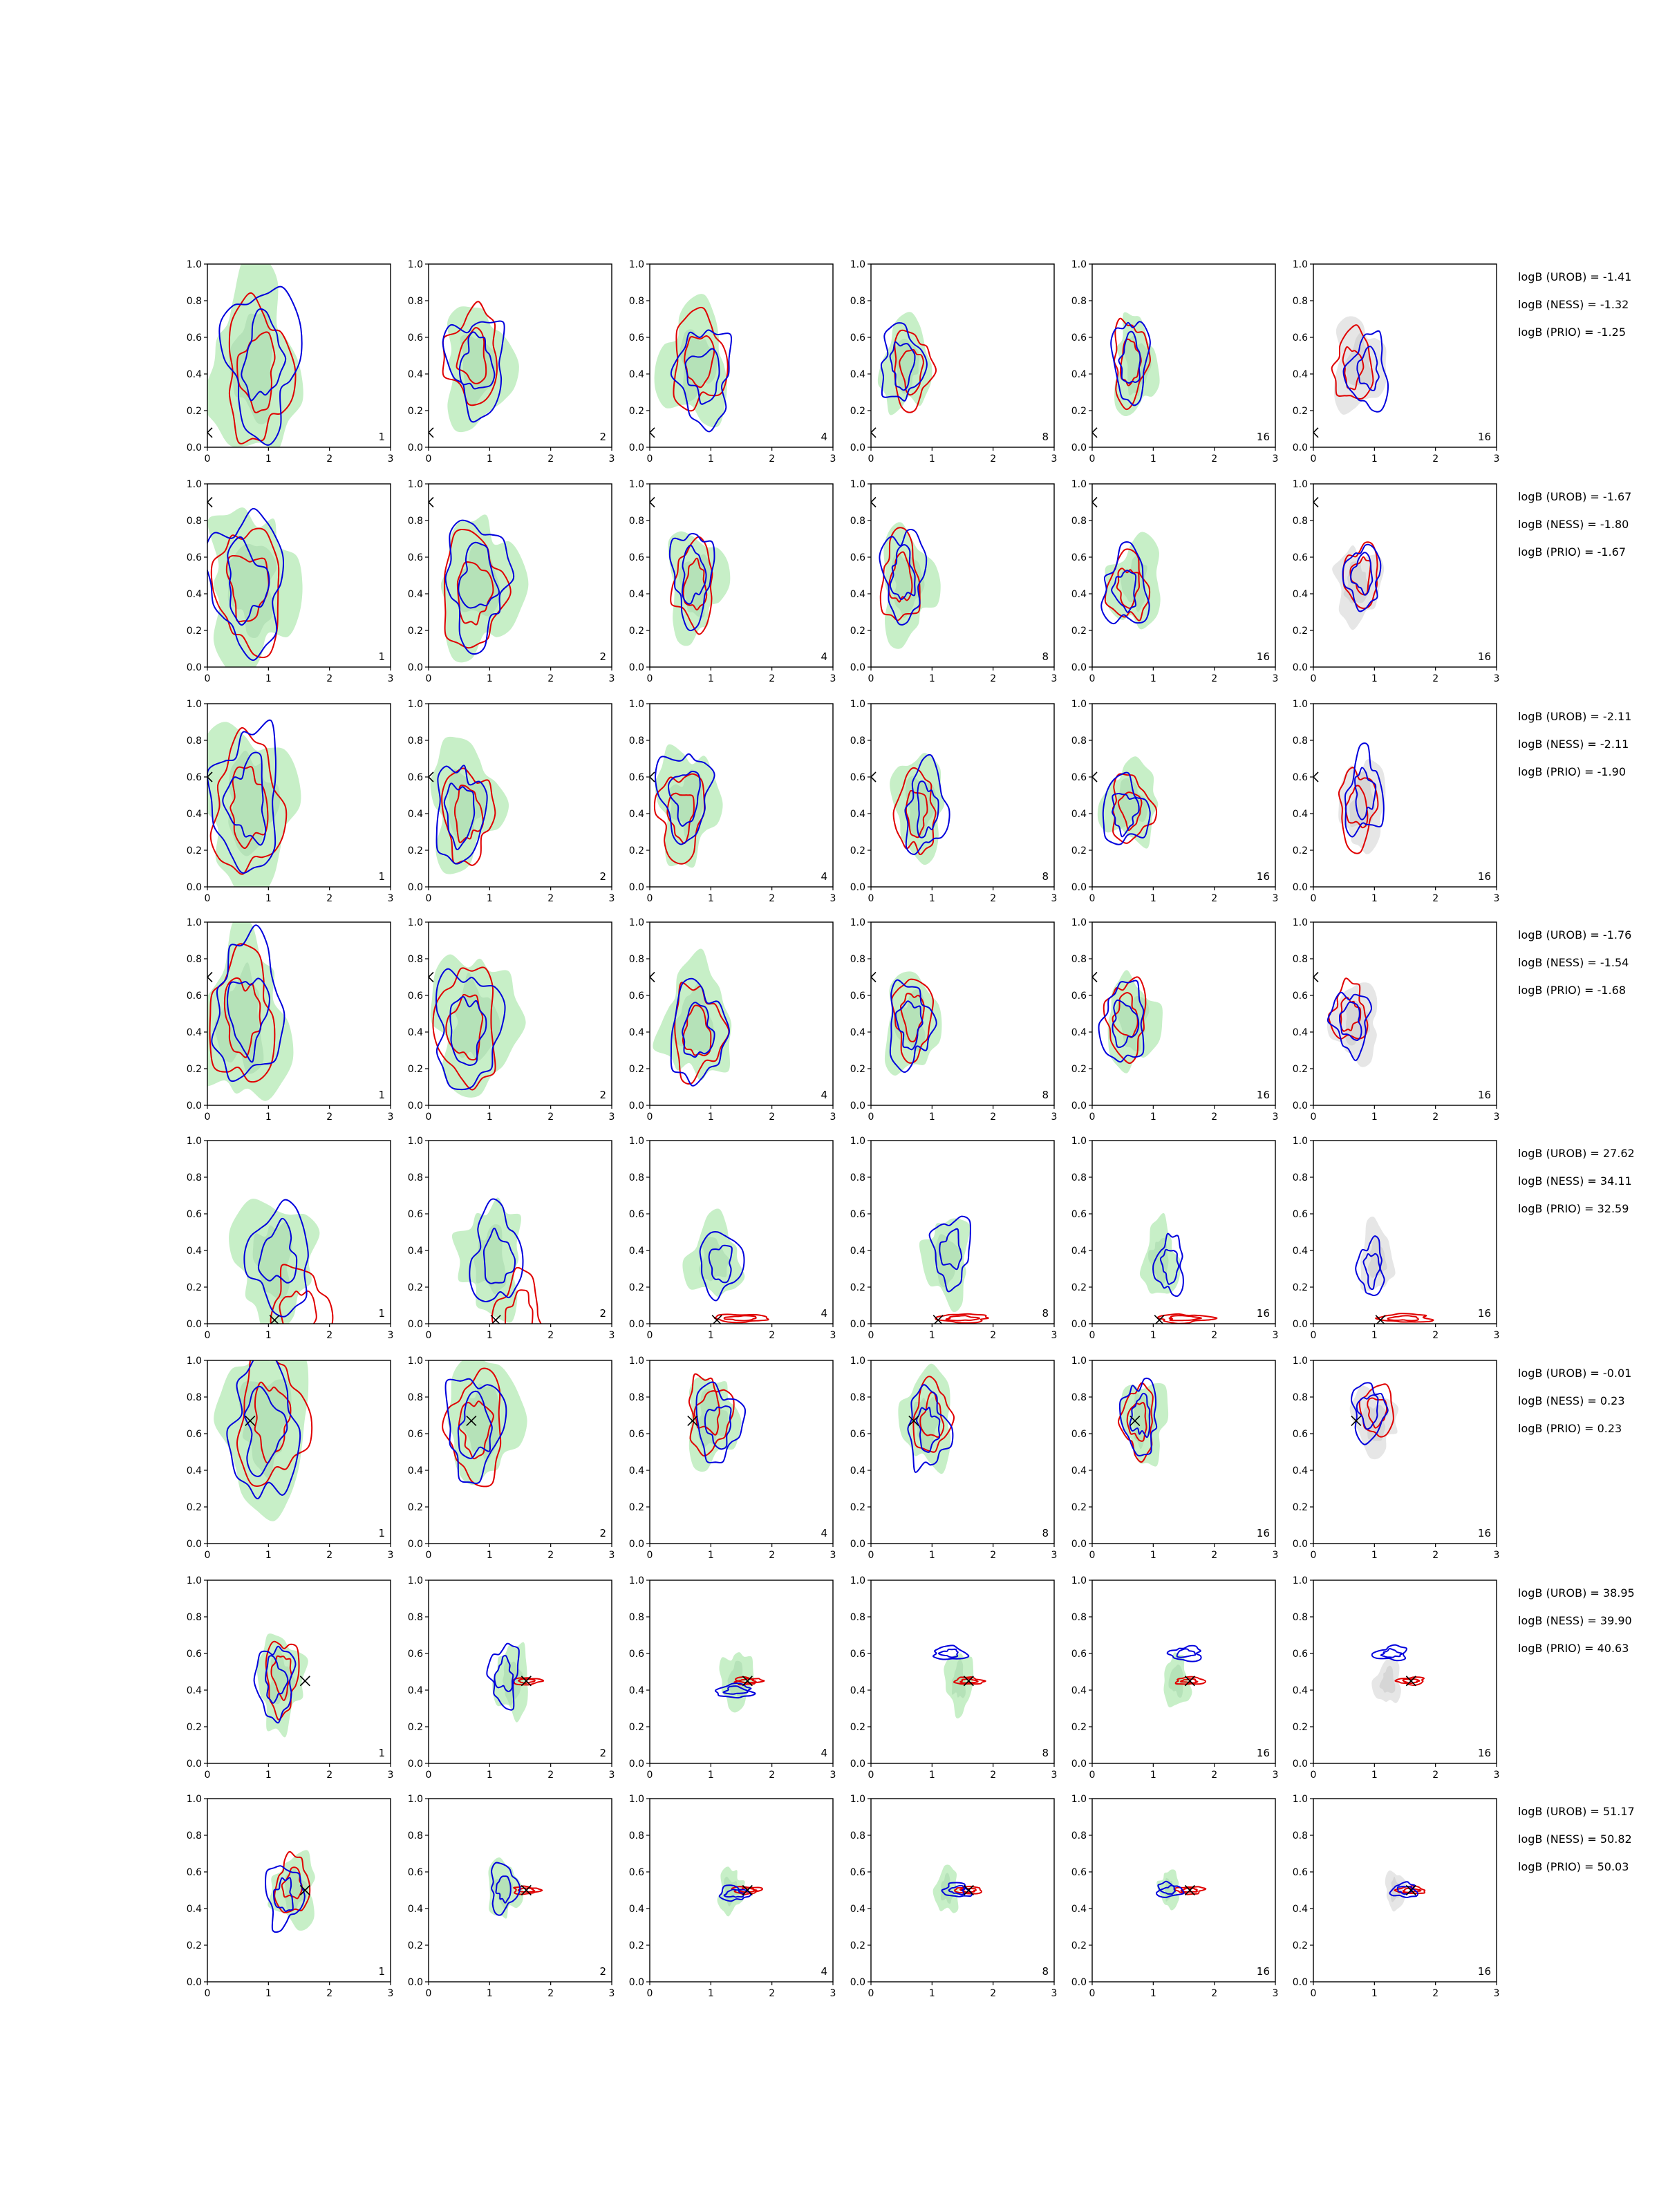 The height and width of the screenshot is (2212, 1659). What do you see at coordinates (1574, 716) in the screenshot?
I see `logb-value: logB (UROB) = -2.11` at bounding box center [1574, 716].